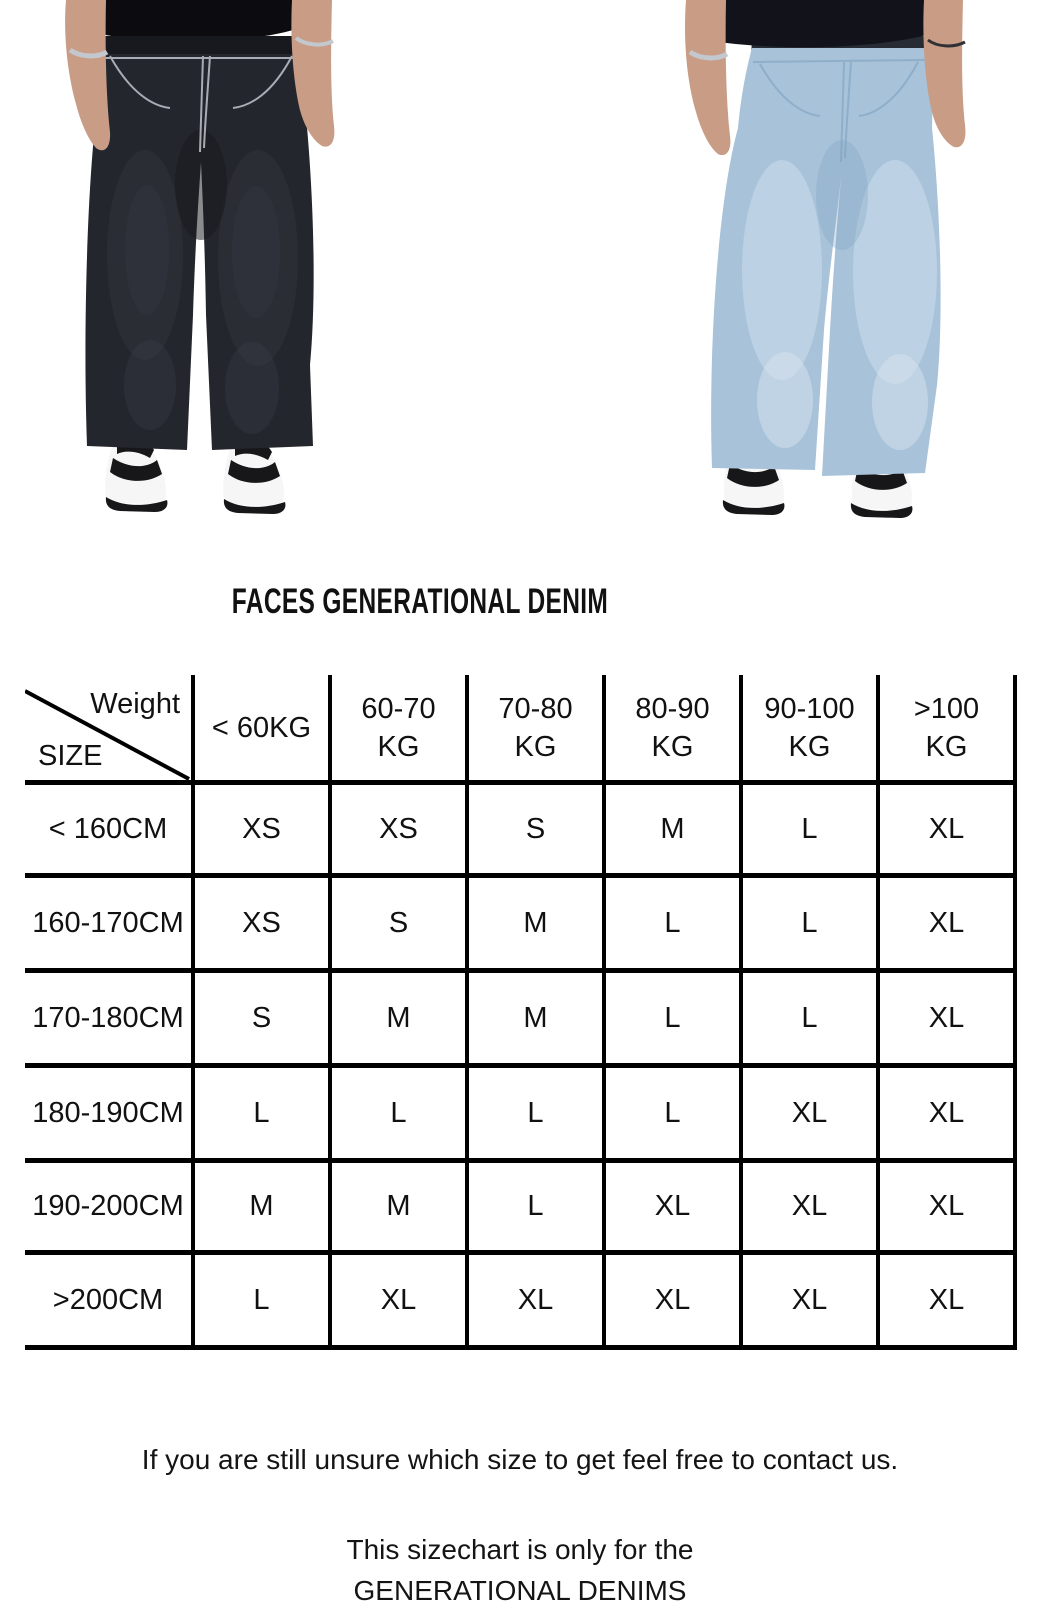 Image resolution: width=1040 pixels, height=1616 pixels. I want to click on model-light-jeans-illustration, so click(825, 259).